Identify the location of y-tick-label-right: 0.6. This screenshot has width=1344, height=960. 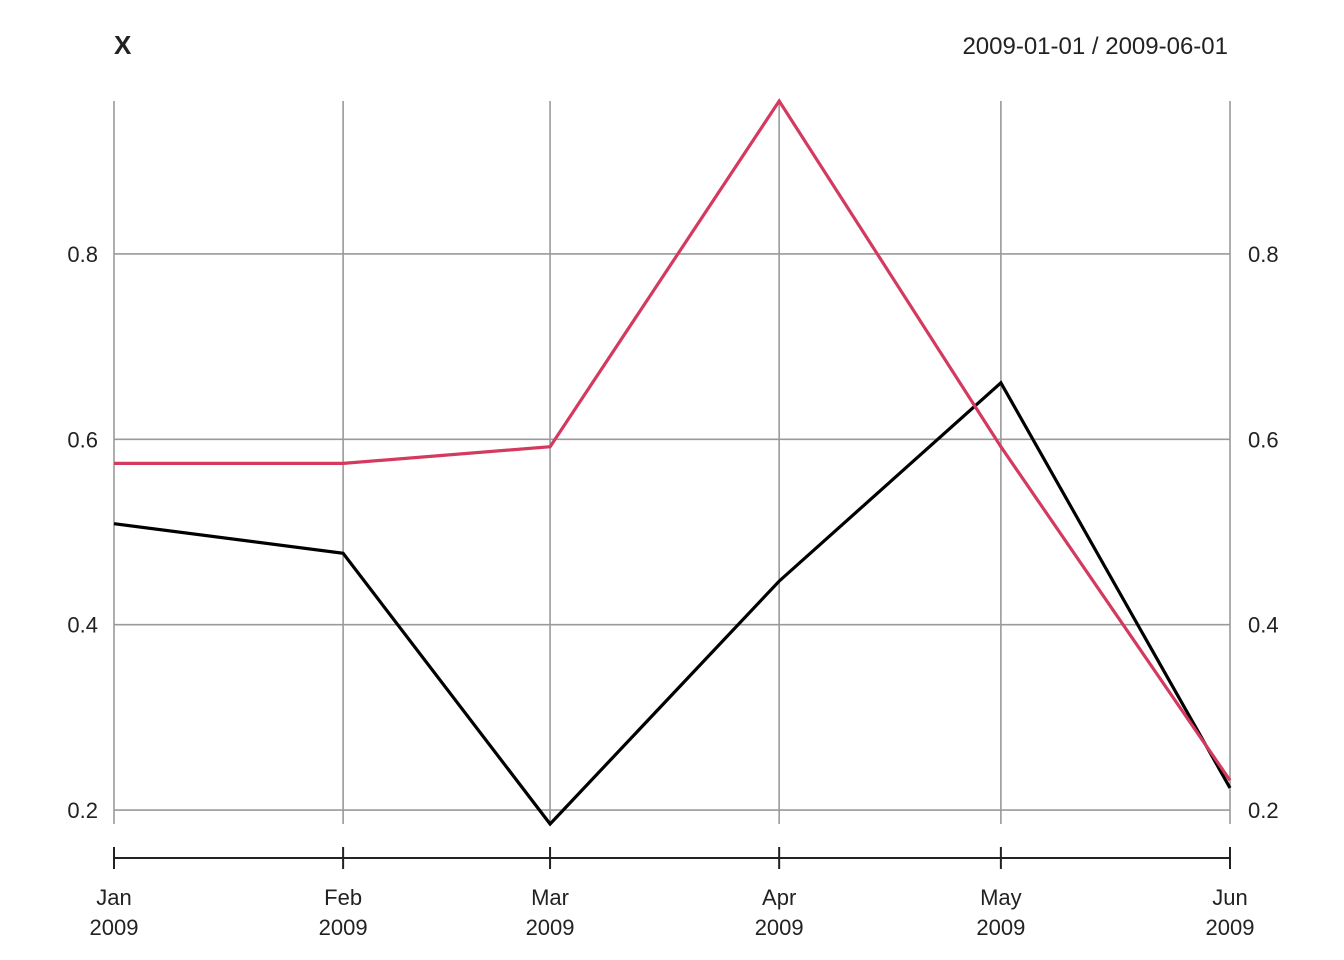
(1263, 439).